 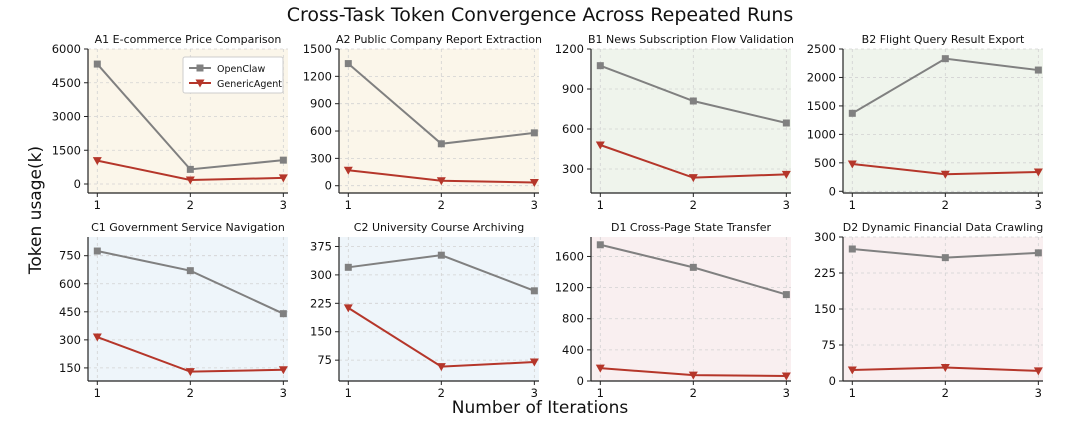 What do you see at coordinates (573, 319) in the screenshot?
I see `y-tick-label: 800` at bounding box center [573, 319].